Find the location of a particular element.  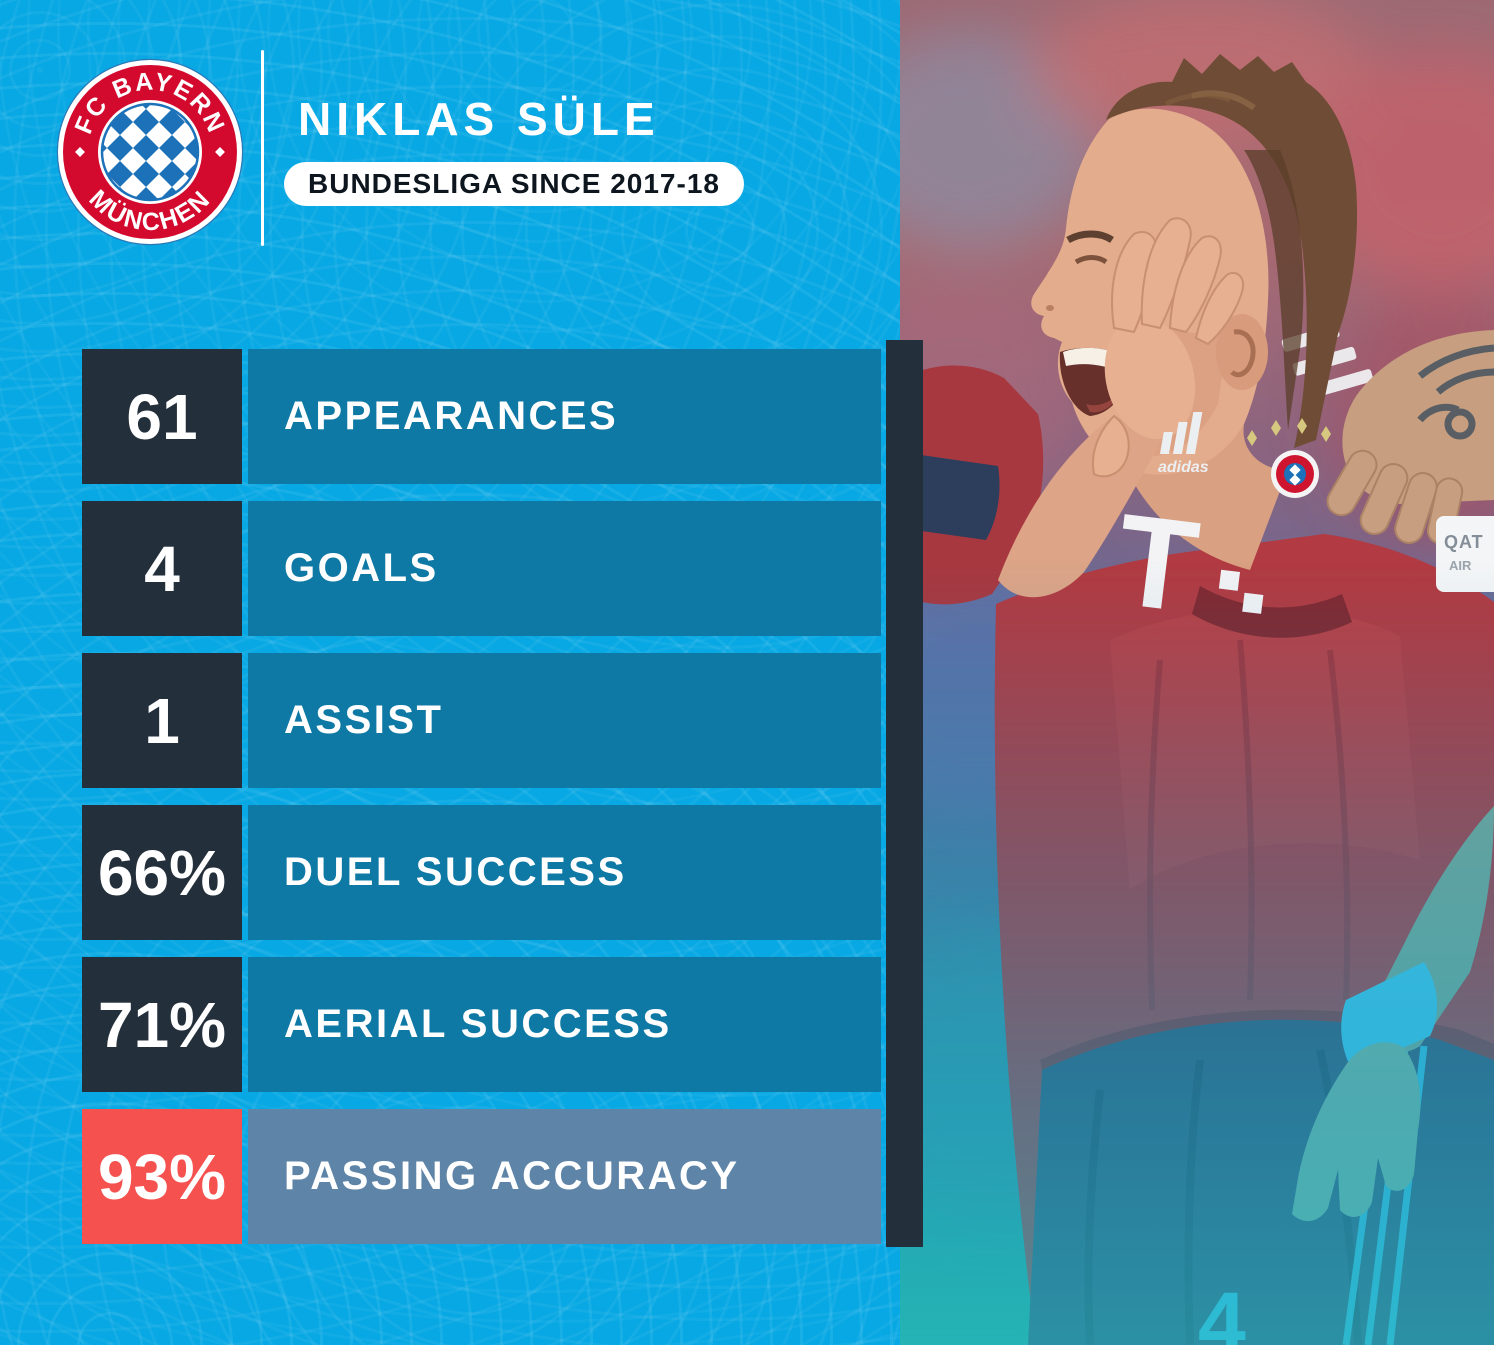

stat-label-bar: AERIAL SUCCESS is located at coordinates (564, 1024).